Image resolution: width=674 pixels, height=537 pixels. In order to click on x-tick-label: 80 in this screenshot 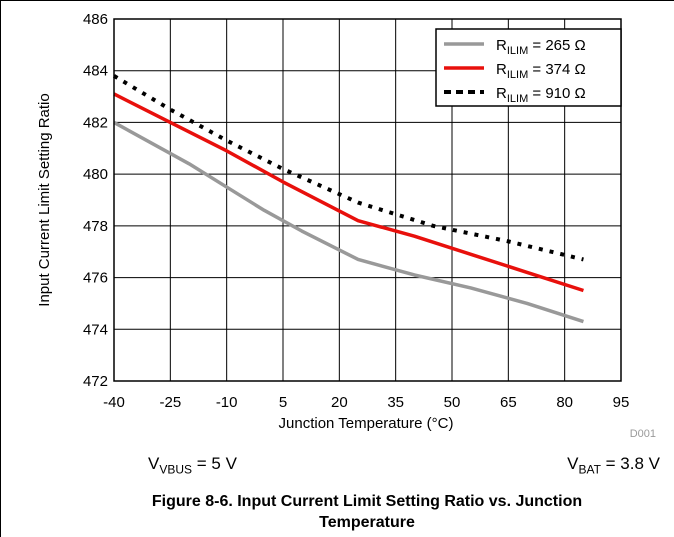, I will do `click(564, 402)`.